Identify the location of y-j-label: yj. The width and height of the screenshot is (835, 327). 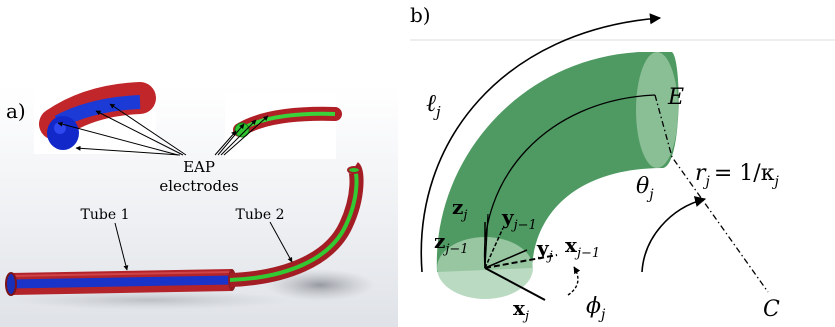
(544, 250).